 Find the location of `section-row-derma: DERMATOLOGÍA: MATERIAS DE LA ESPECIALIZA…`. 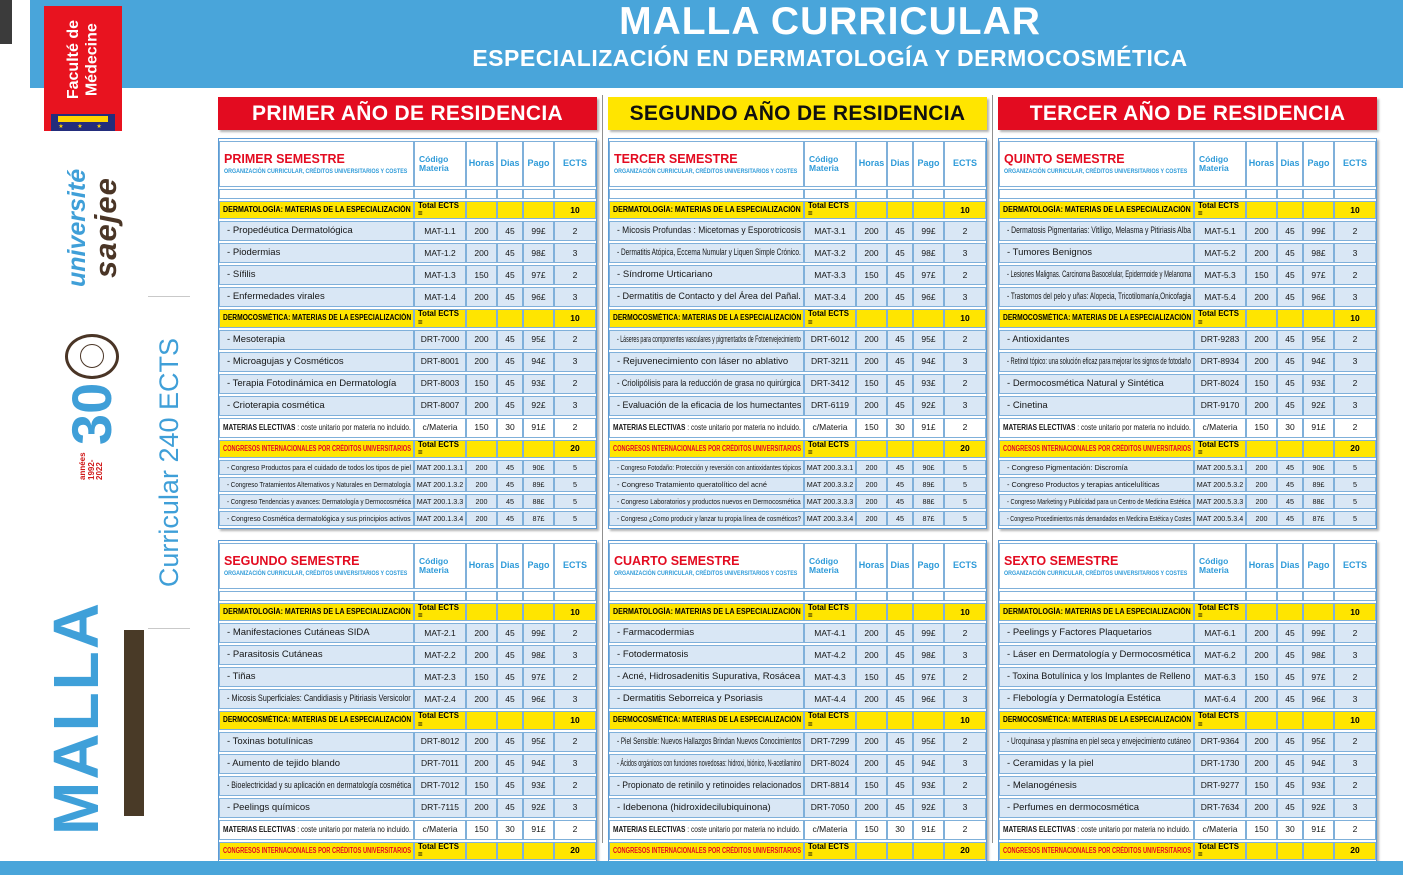

section-row-derma: DERMATOLOGÍA: MATERIAS DE LA ESPECIALIZA… is located at coordinates (1187, 210).